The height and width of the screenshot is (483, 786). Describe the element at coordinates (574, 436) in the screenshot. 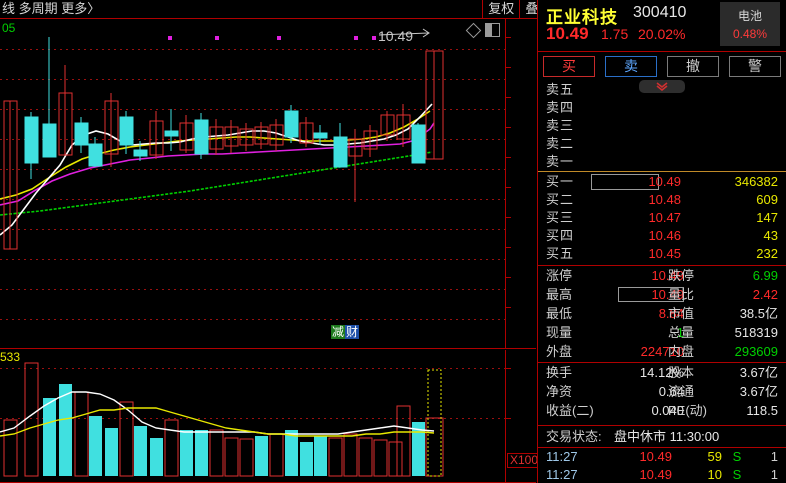

I see `trading-status-label: 交易状态:` at that location.